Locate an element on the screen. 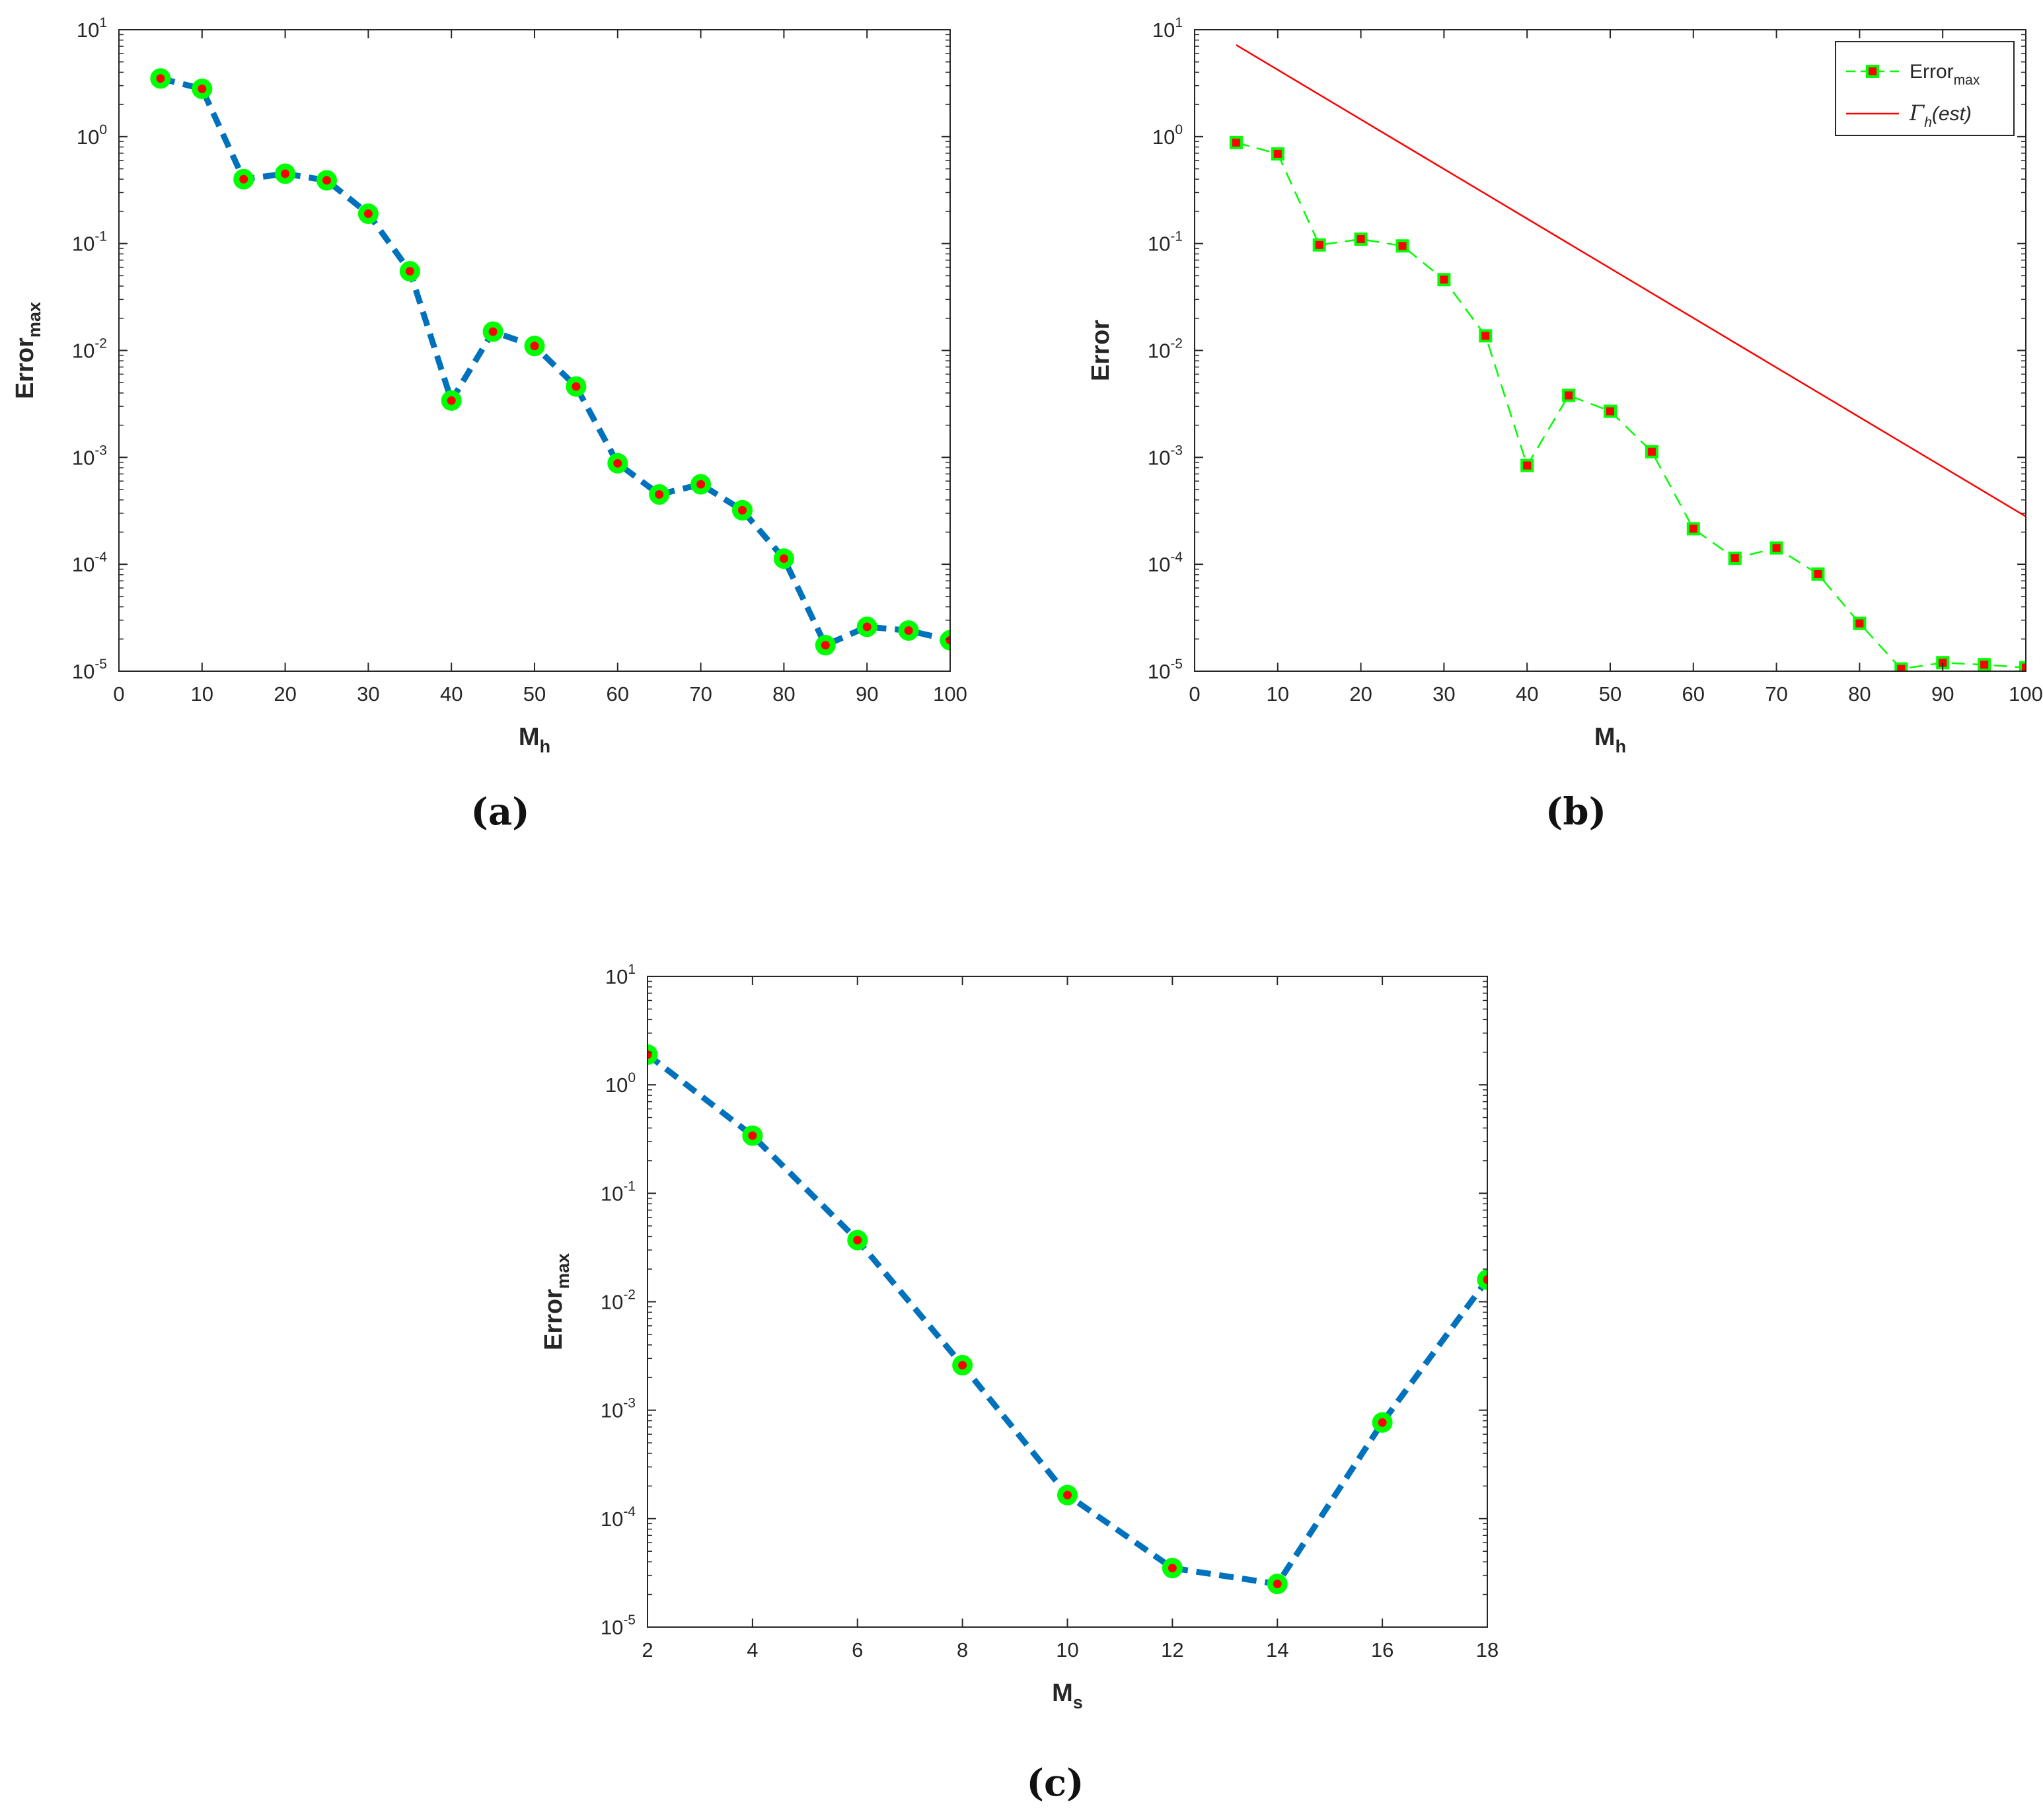 This screenshot has width=2043, height=1820. x-tick-label: 6 is located at coordinates (858, 1649).